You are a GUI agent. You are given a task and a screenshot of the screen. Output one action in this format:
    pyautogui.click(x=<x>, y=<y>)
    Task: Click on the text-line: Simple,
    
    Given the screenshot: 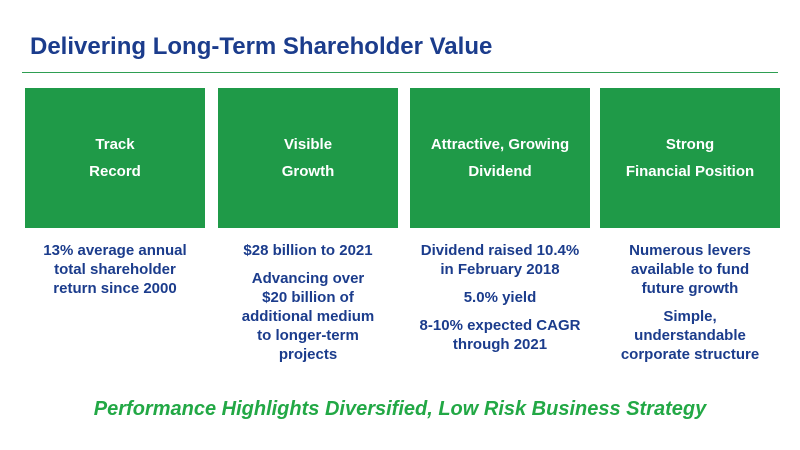 What is the action you would take?
    pyautogui.click(x=690, y=316)
    